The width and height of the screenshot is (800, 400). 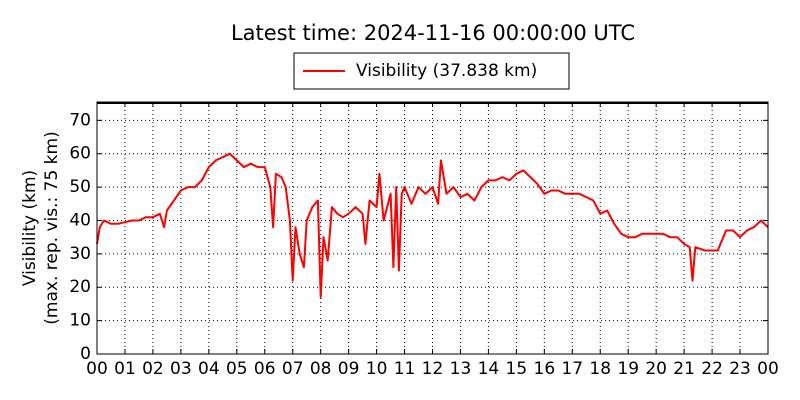 What do you see at coordinates (405, 369) in the screenshot?
I see `x-tick-label: 11` at bounding box center [405, 369].